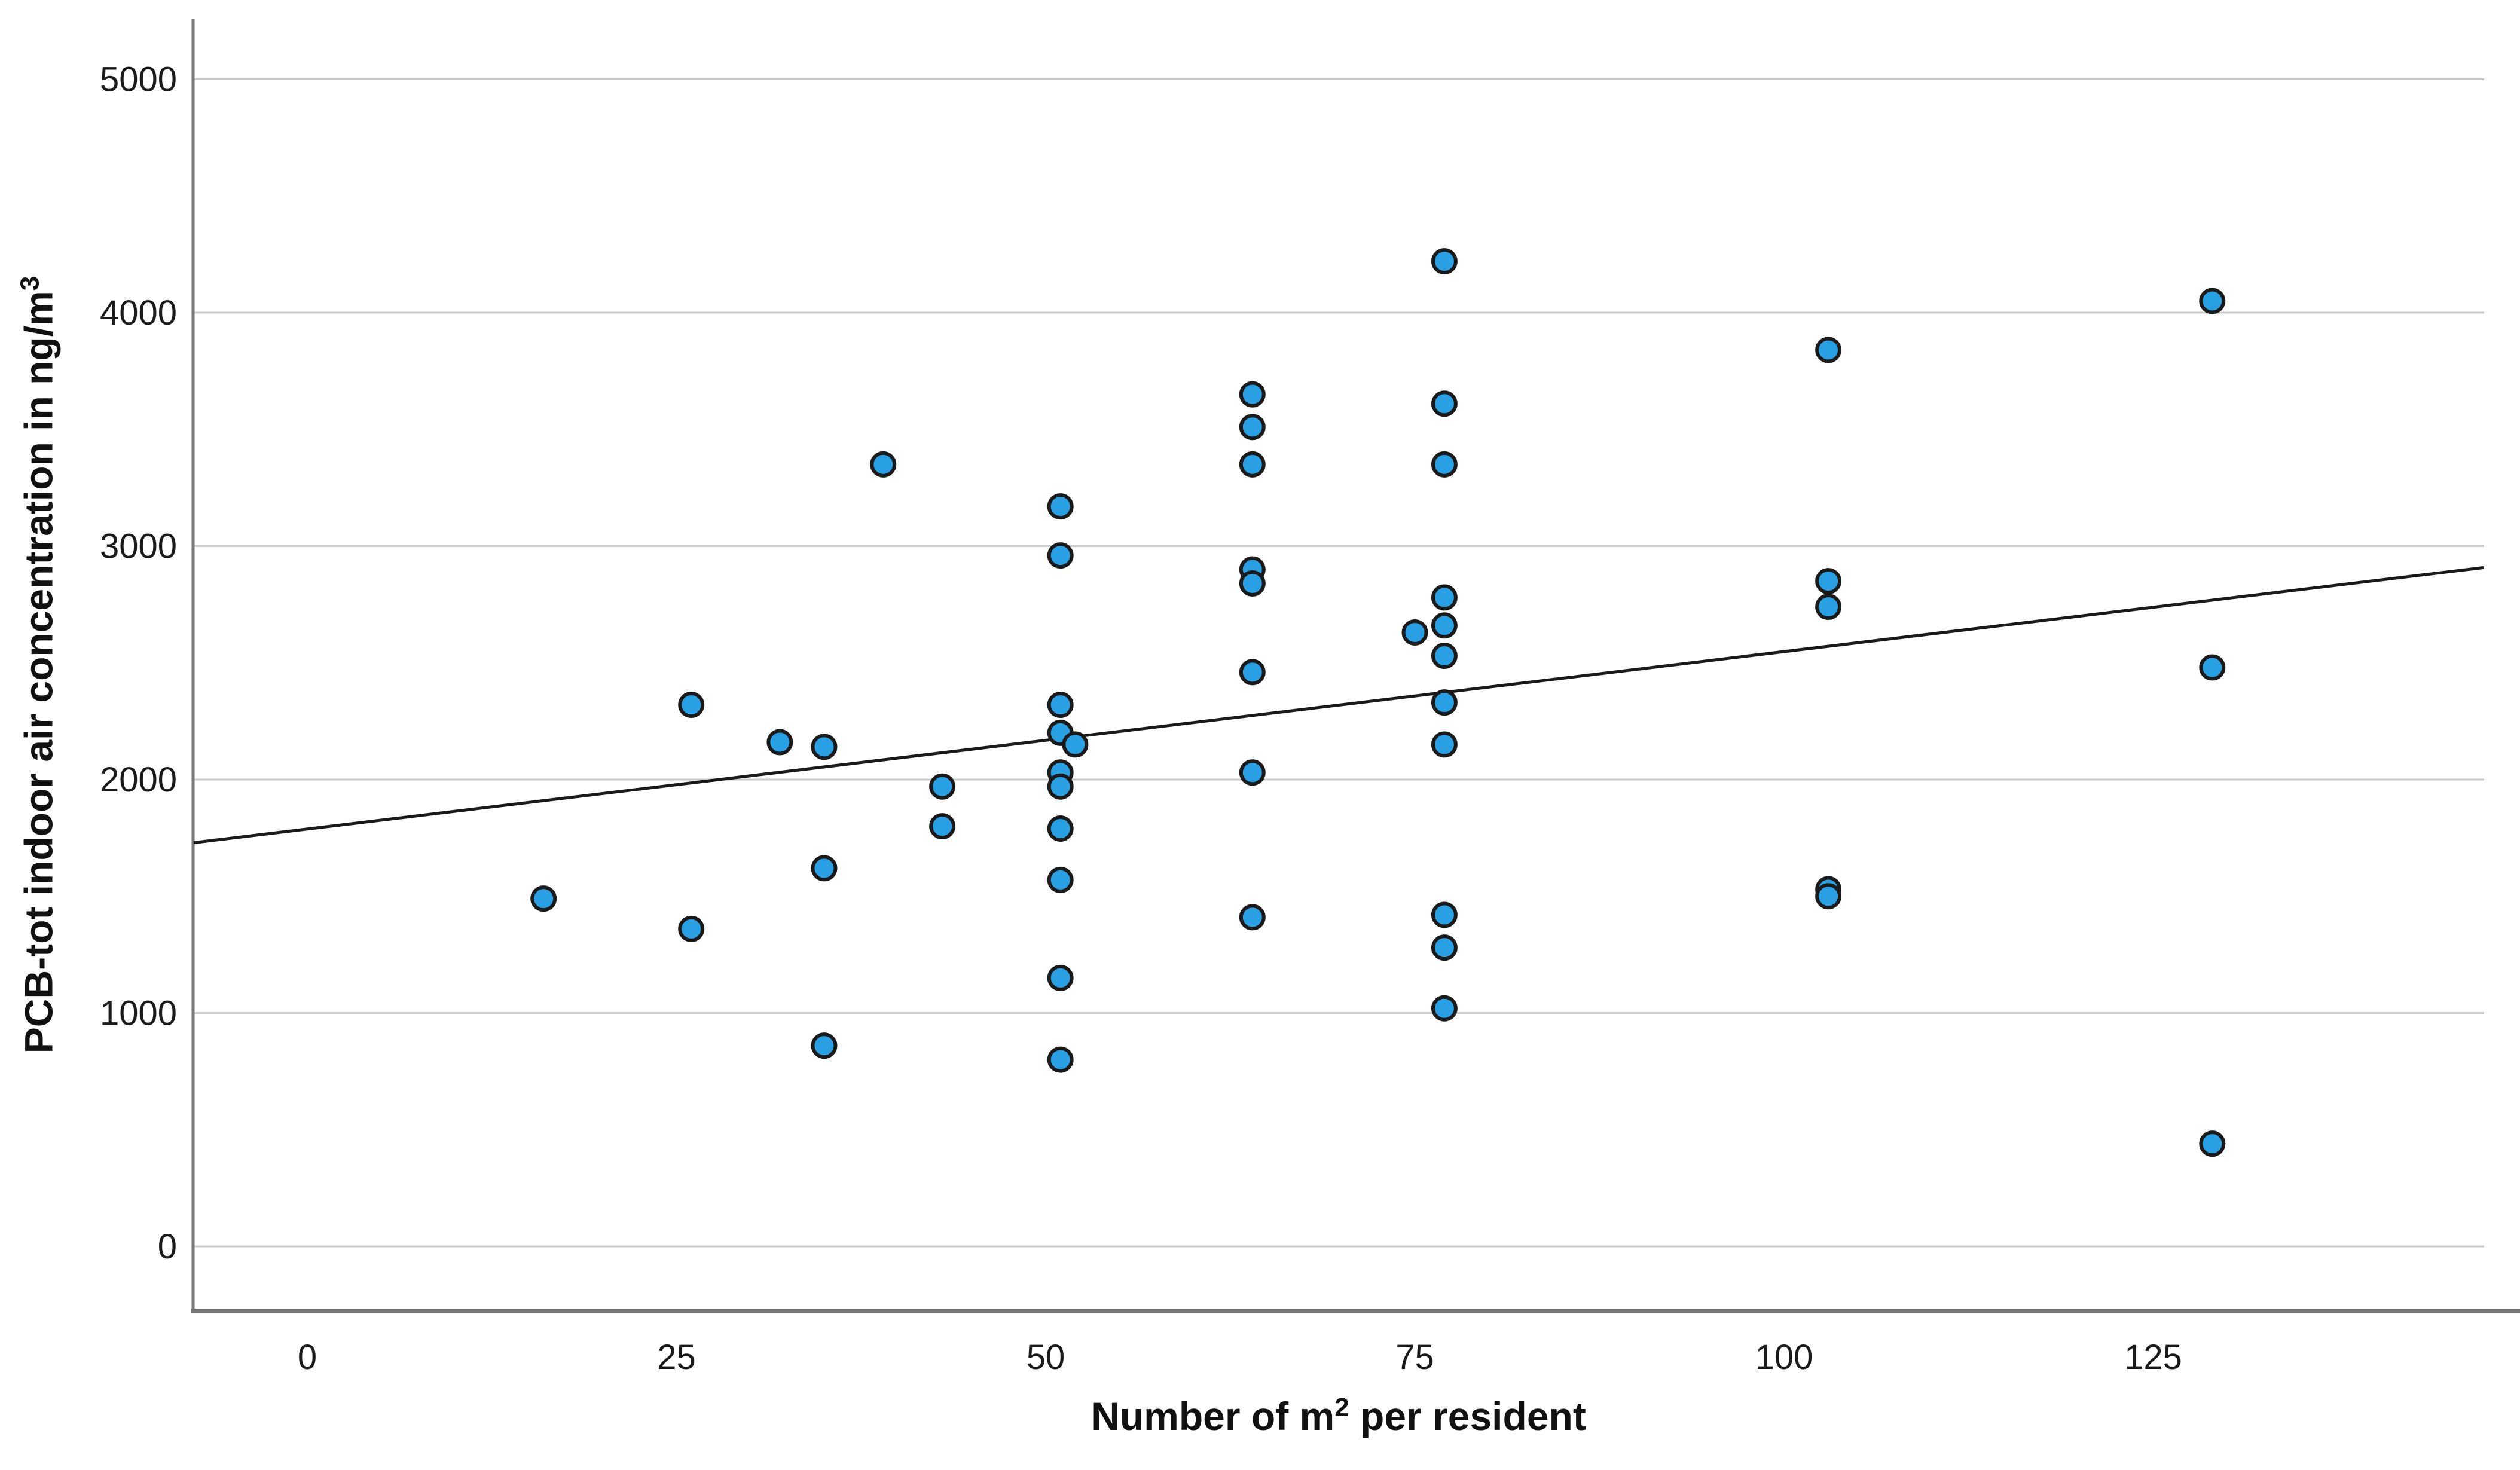 The image size is (2520, 1470). Describe the element at coordinates (30, 283) in the screenshot. I see `y-axis-title-superscript: 3` at that location.